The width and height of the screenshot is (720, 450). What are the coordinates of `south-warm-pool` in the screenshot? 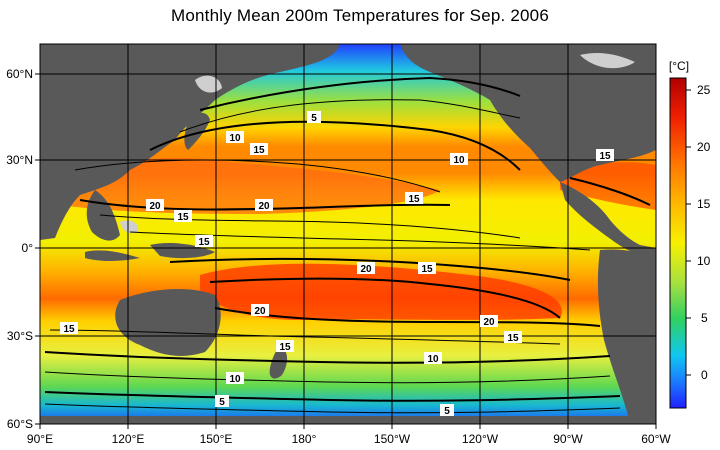 It's located at (381, 291).